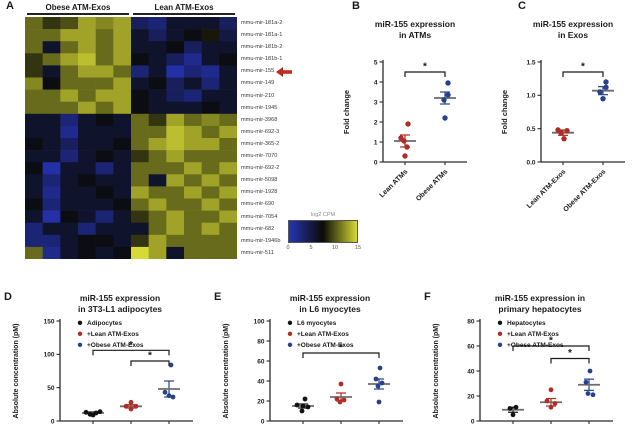 This screenshot has width=640, height=437. I want to click on y-tick-label: 20, so click(471, 396).